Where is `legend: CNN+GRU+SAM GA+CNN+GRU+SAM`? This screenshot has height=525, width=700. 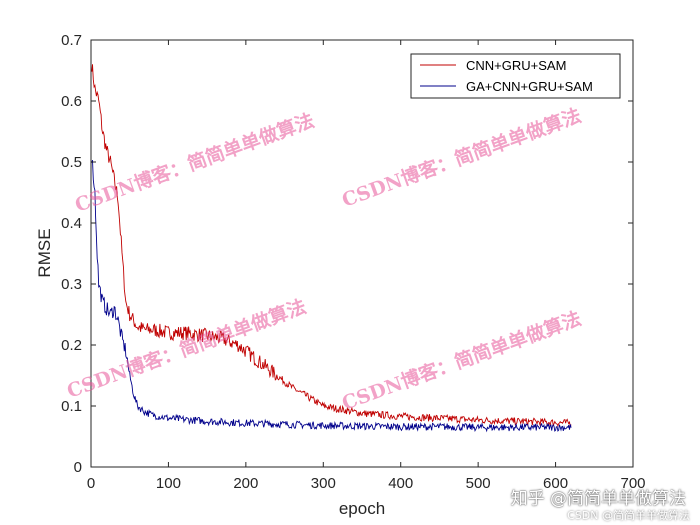
legend: CNN+GRU+SAM GA+CNN+GRU+SAM is located at coordinates (515, 76).